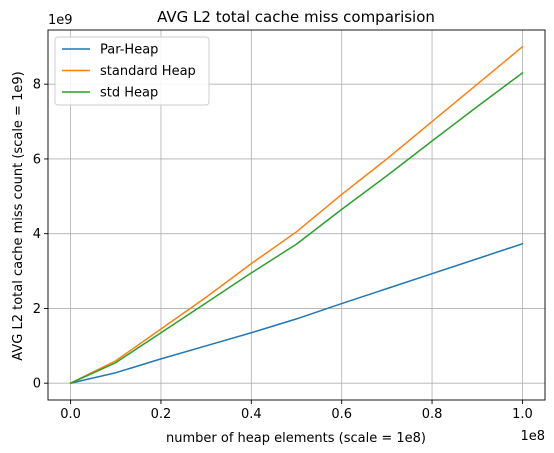 The width and height of the screenshot is (554, 453). Describe the element at coordinates (37, 309) in the screenshot. I see `y-tick-label: 2` at that location.